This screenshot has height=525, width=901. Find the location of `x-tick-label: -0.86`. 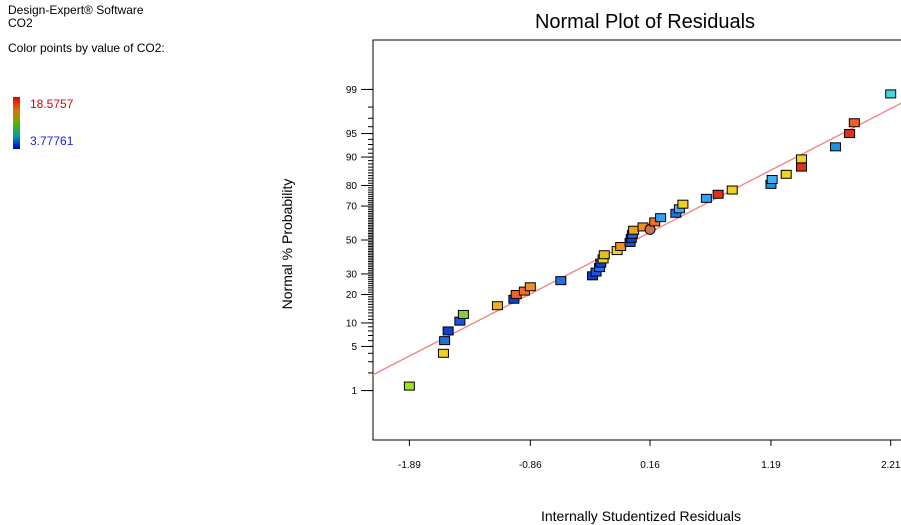

x-tick-label: -0.86 is located at coordinates (530, 465).